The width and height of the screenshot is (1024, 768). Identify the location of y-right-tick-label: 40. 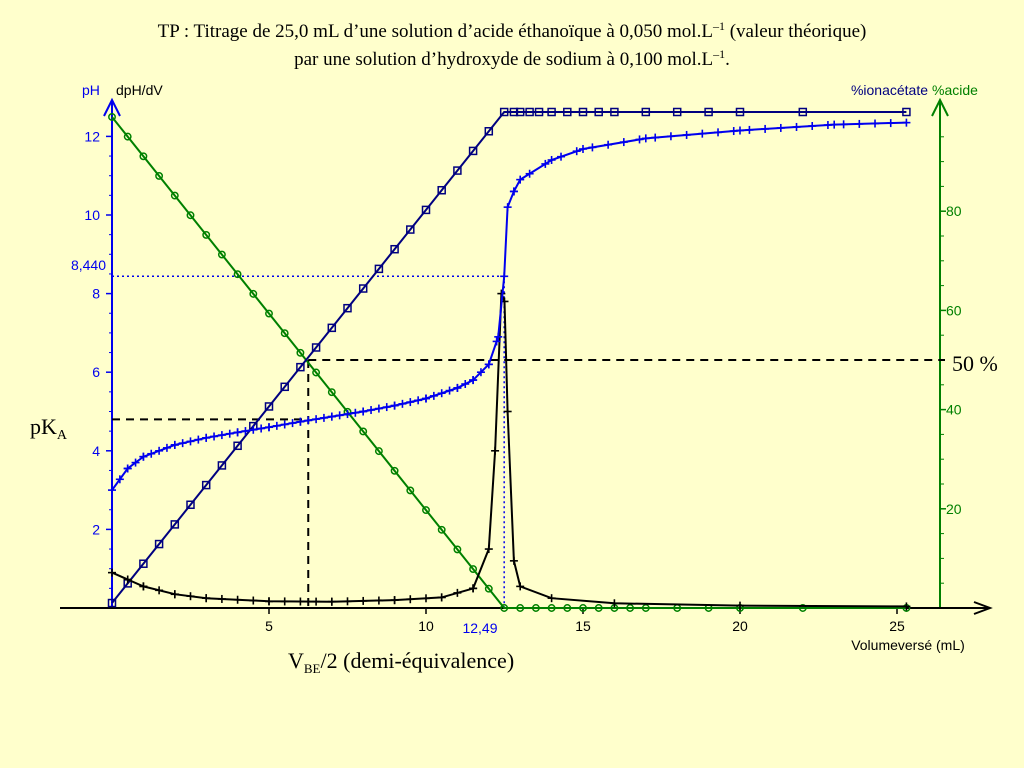
(954, 410).